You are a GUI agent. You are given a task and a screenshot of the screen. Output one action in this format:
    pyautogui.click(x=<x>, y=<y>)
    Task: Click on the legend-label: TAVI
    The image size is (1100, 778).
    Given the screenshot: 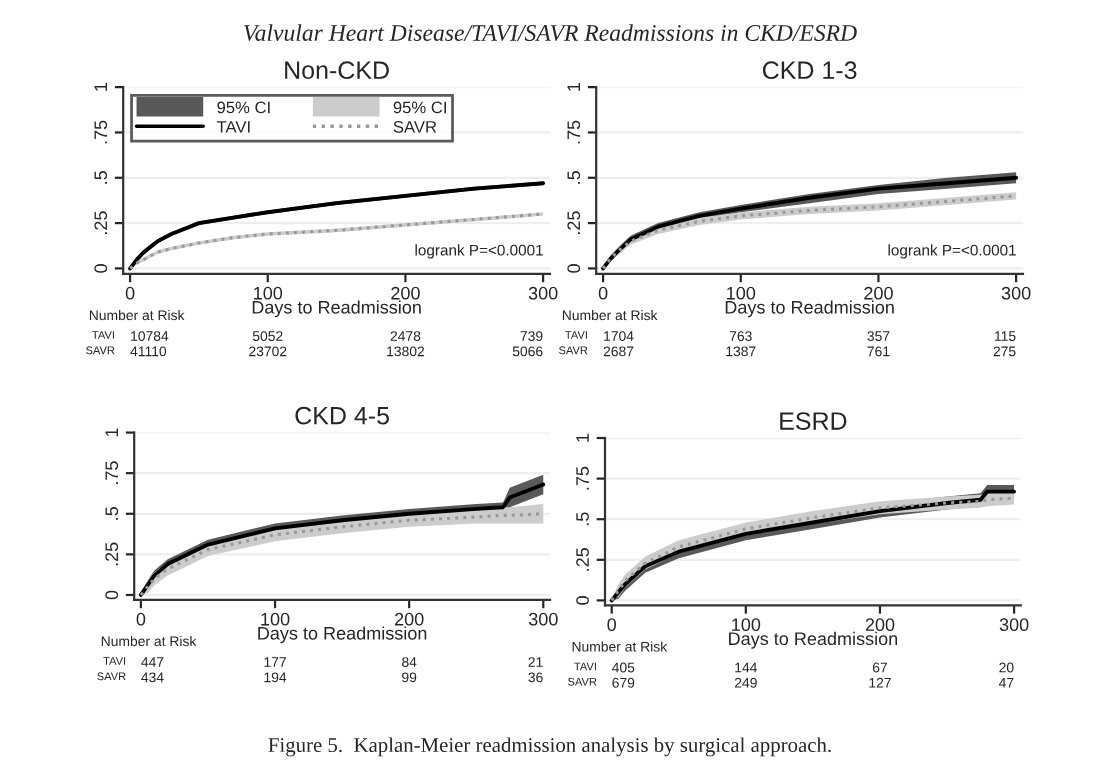 What is the action you would take?
    pyautogui.click(x=233, y=127)
    